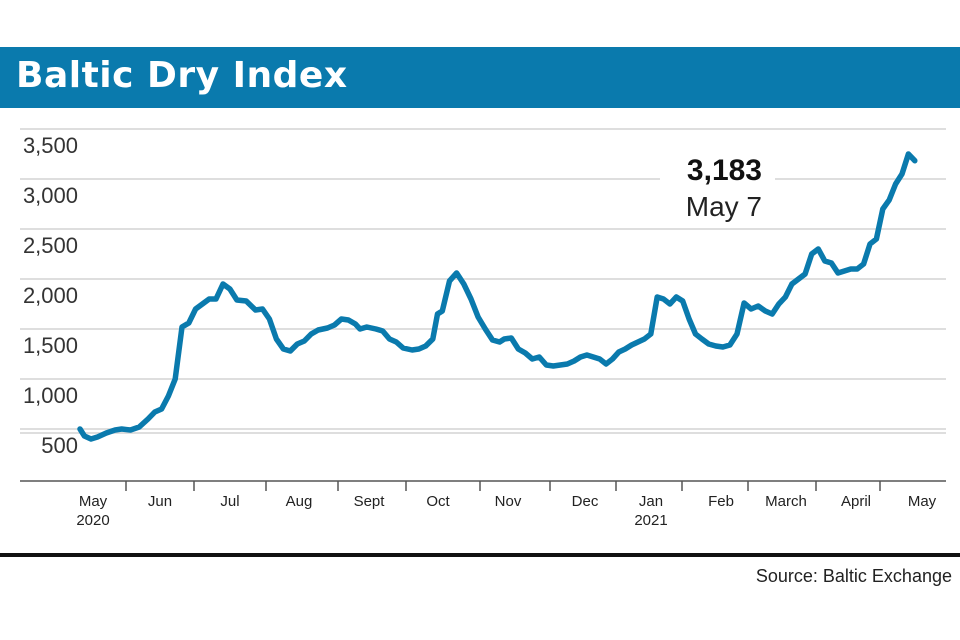  I want to click on annotation-date: May 7, so click(724, 206).